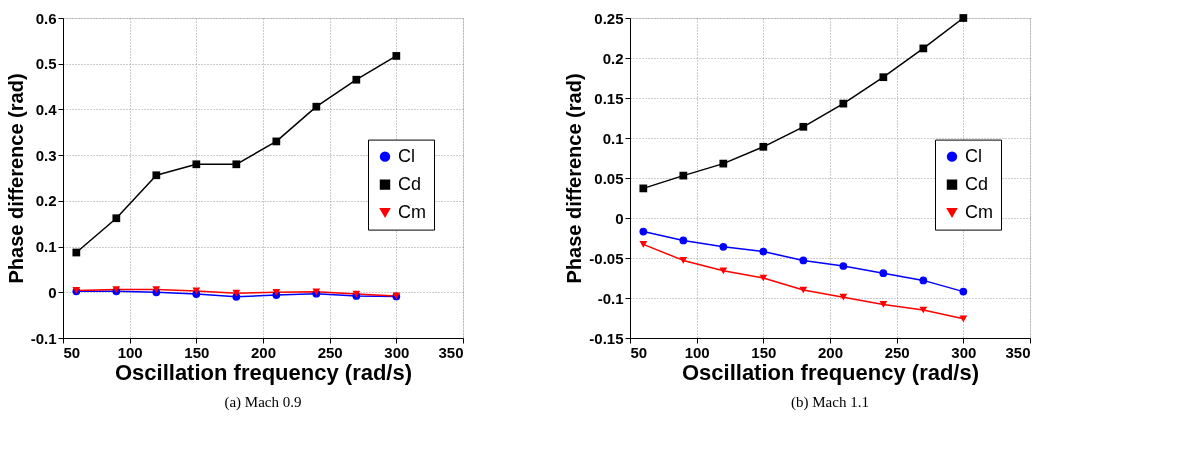  What do you see at coordinates (606, 258) in the screenshot?
I see `y-tick-label: -0.05` at bounding box center [606, 258].